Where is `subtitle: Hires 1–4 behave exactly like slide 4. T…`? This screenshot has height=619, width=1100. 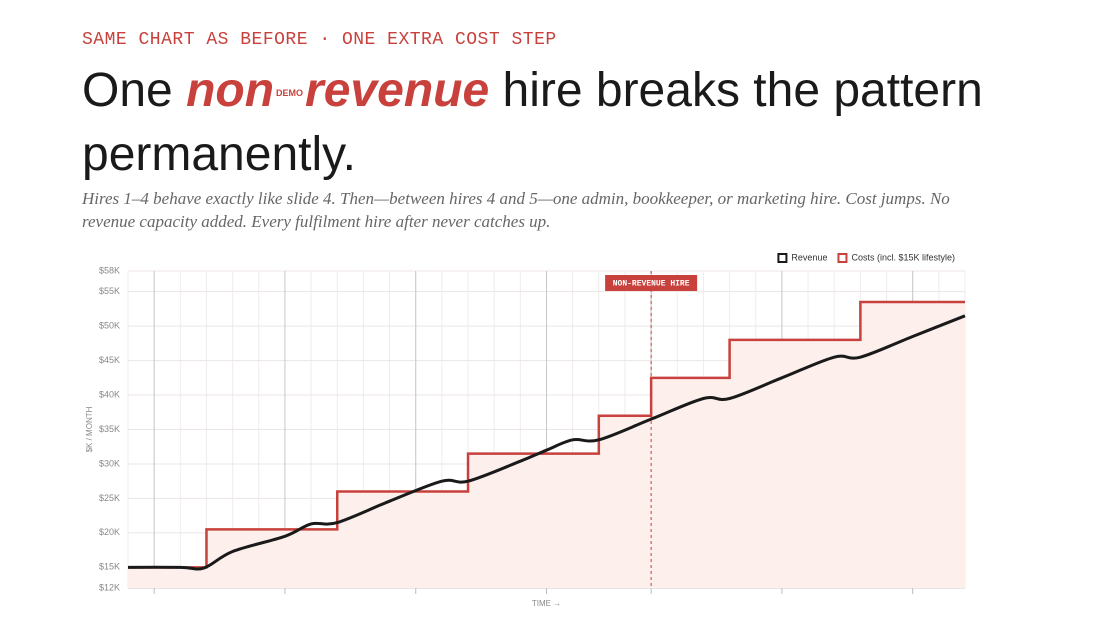 subtitle: Hires 1–4 behave exactly like slide 4. T… is located at coordinates (516, 210).